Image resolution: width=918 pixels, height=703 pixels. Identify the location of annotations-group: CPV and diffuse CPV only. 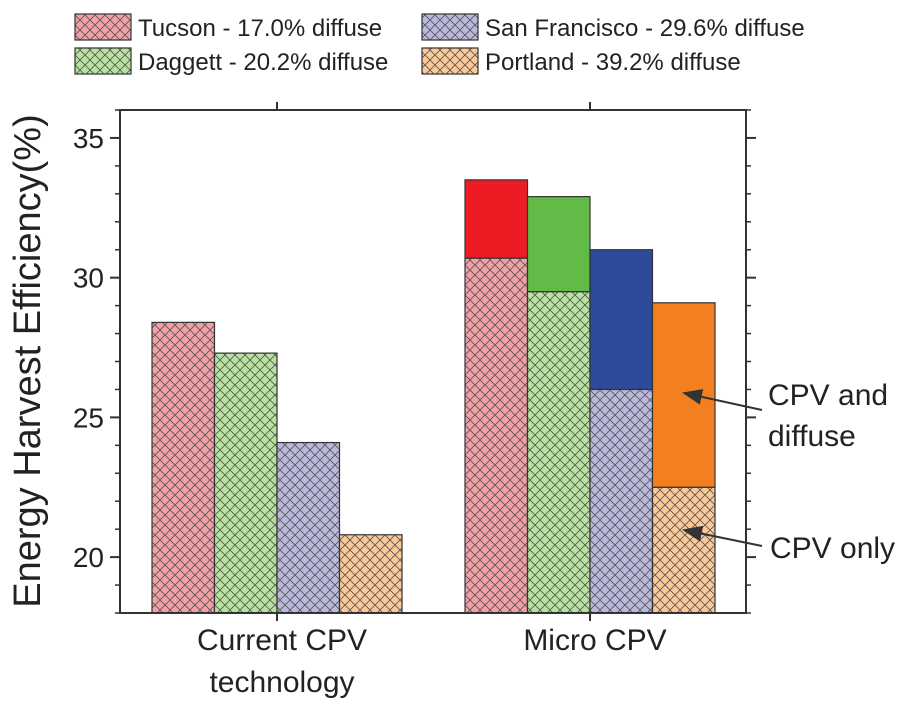
(788, 472).